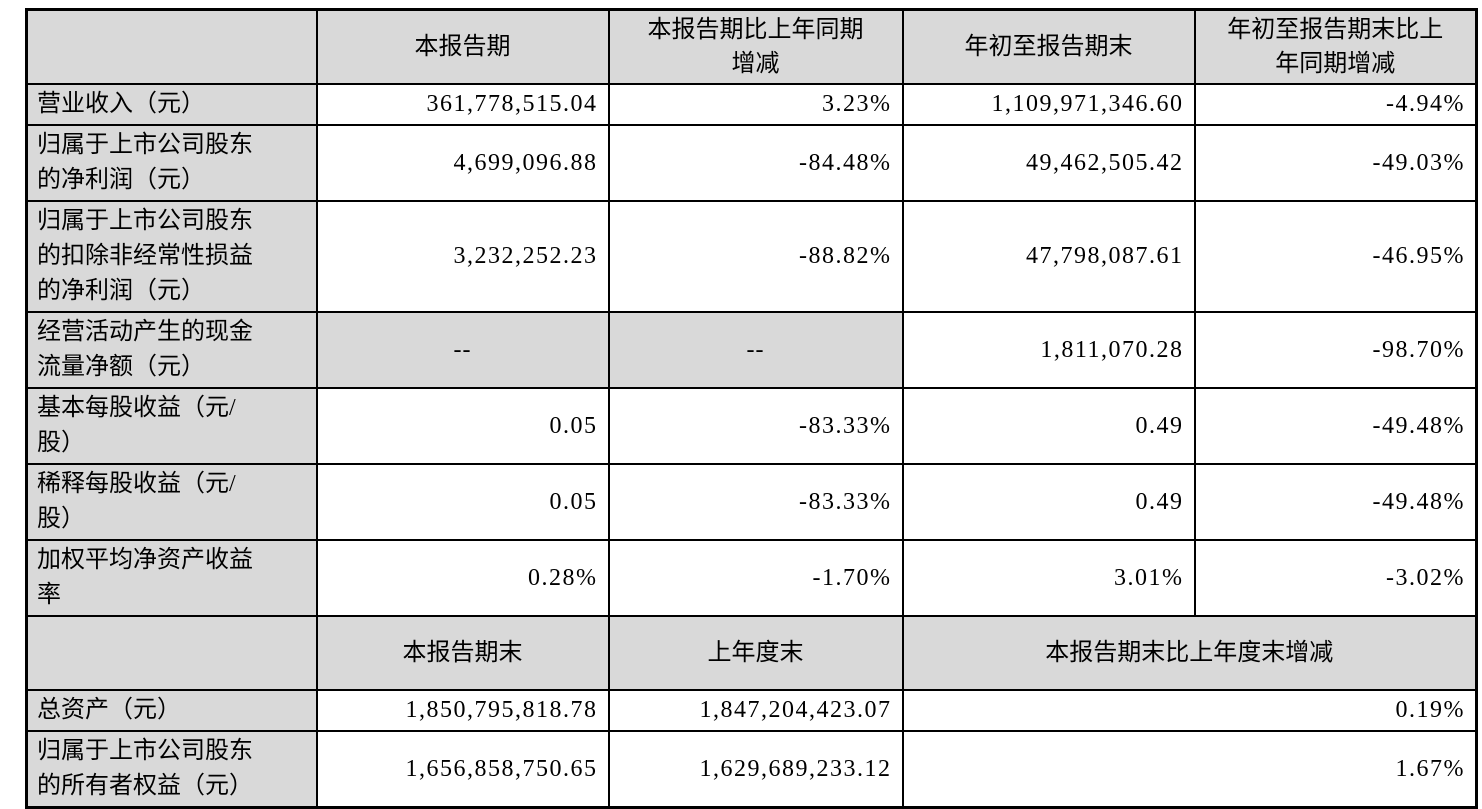  I want to click on cell-ytd-yoy: -46.95%, so click(1335, 256).